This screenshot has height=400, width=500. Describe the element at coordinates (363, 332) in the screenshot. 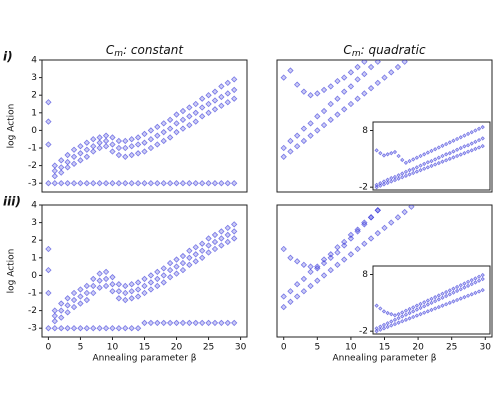

I see `y-tick-label: -2` at that location.